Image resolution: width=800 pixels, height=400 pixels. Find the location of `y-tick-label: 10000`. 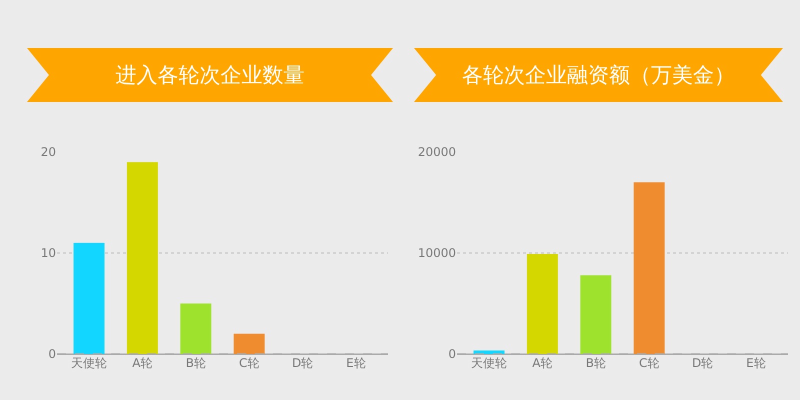

y-tick-label: 10000 is located at coordinates (437, 253).